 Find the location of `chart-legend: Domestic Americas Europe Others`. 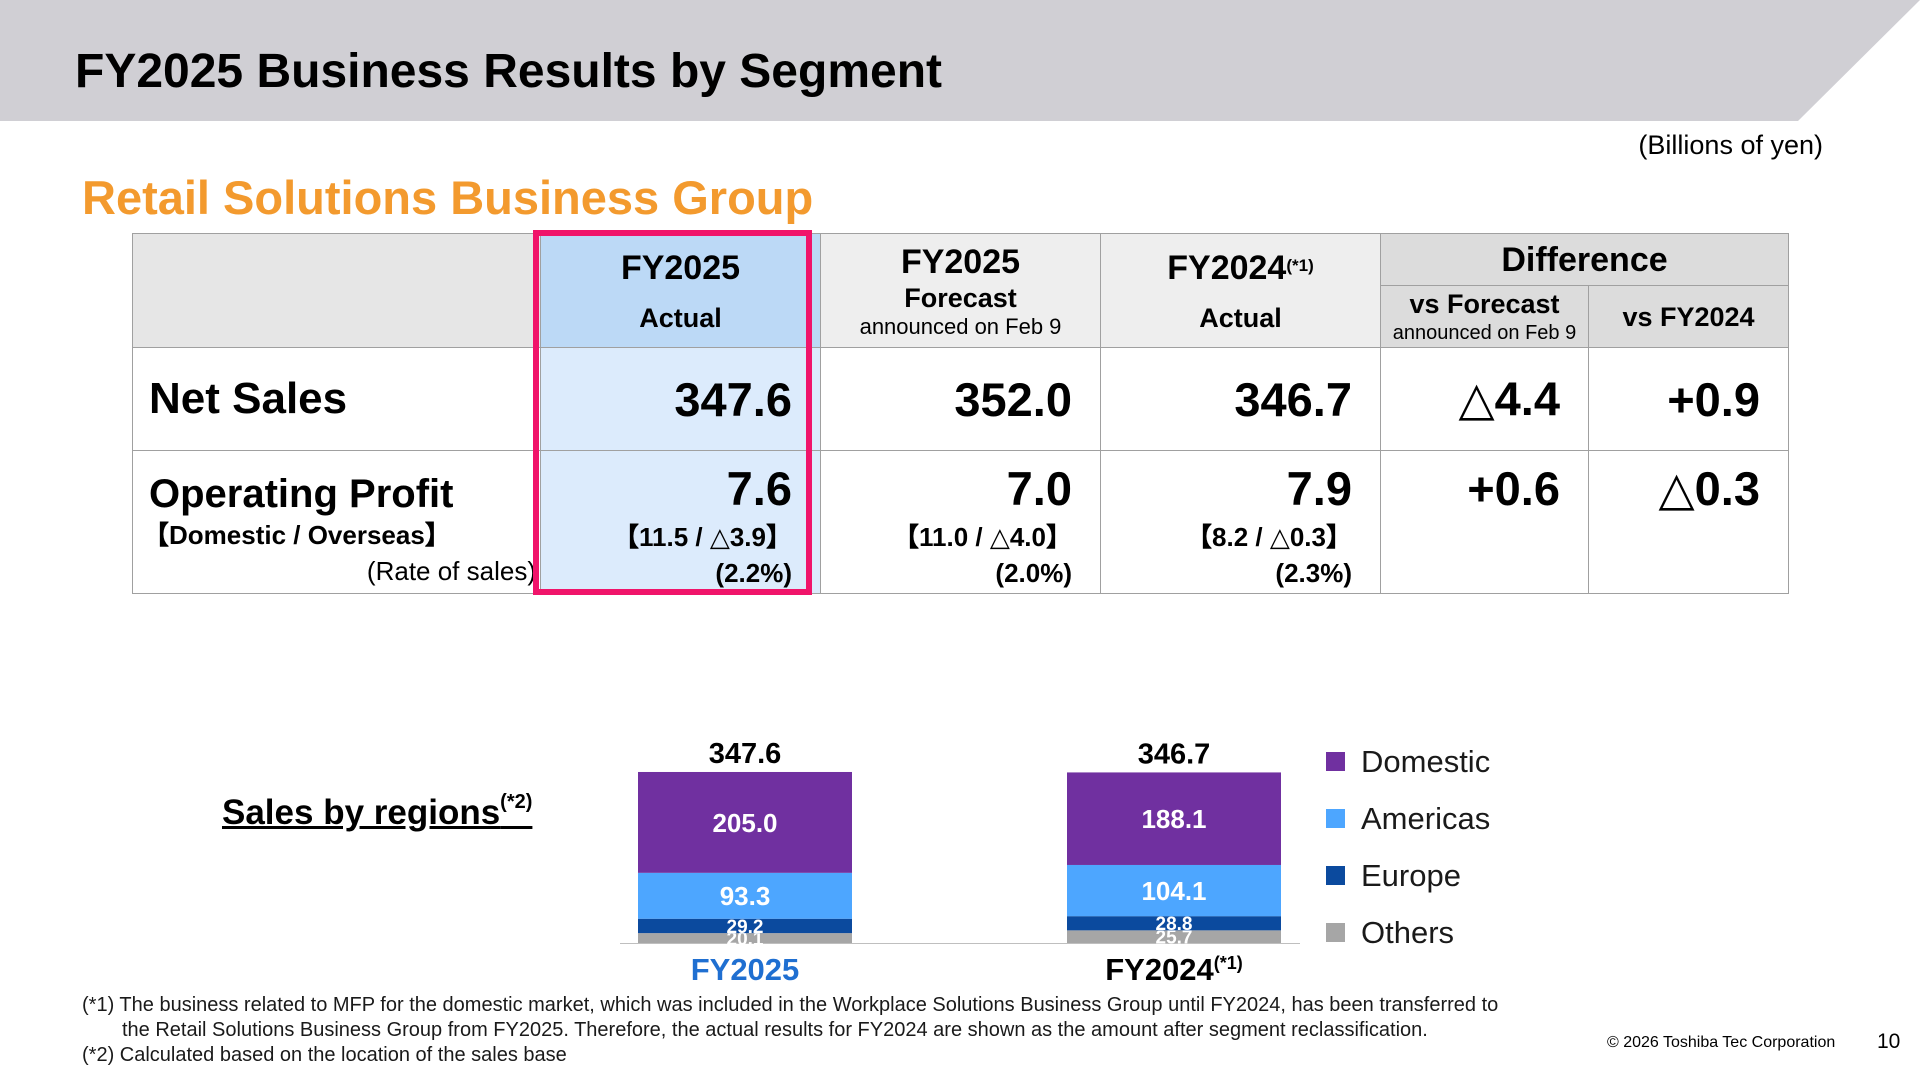

chart-legend: Domestic Americas Europe Others is located at coordinates (1408, 847).